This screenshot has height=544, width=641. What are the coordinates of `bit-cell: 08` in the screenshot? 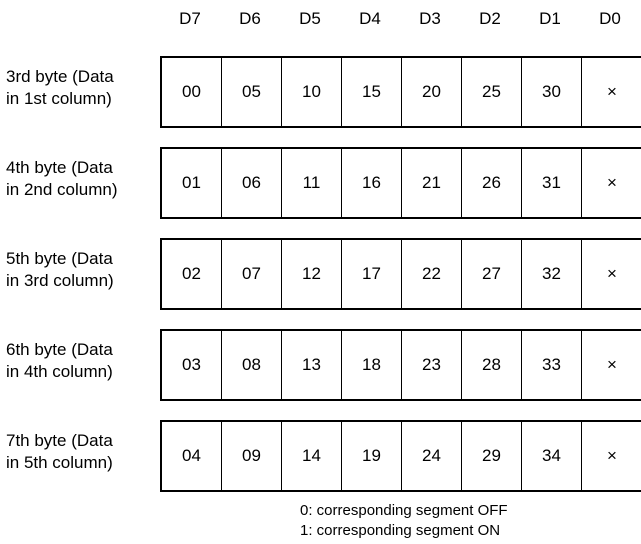 It's located at (252, 365).